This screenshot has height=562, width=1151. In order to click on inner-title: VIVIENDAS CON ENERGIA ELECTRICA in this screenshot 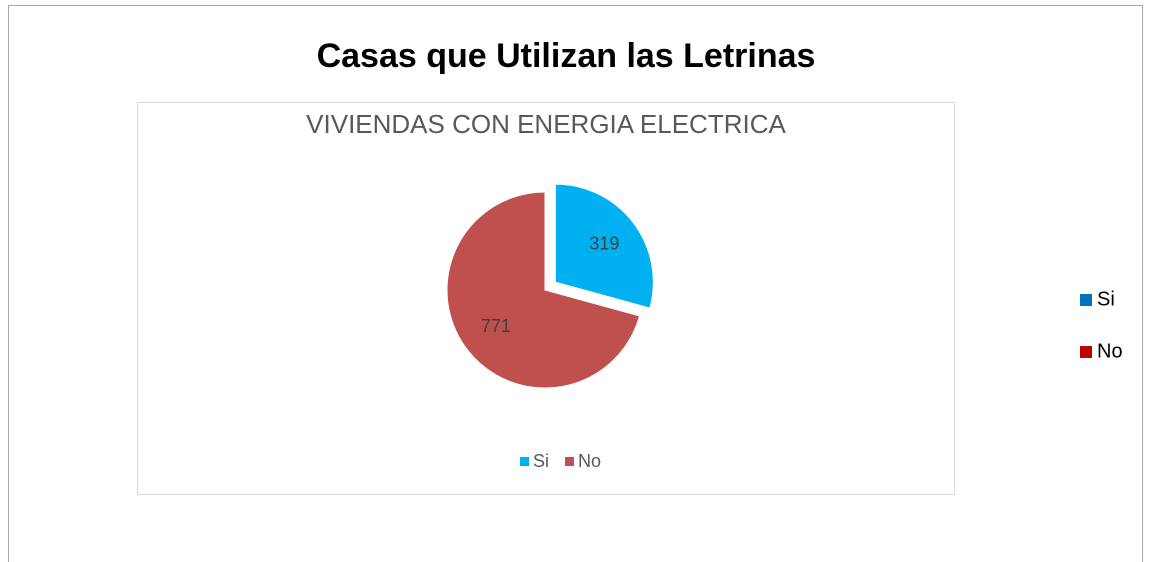, I will do `click(546, 124)`.